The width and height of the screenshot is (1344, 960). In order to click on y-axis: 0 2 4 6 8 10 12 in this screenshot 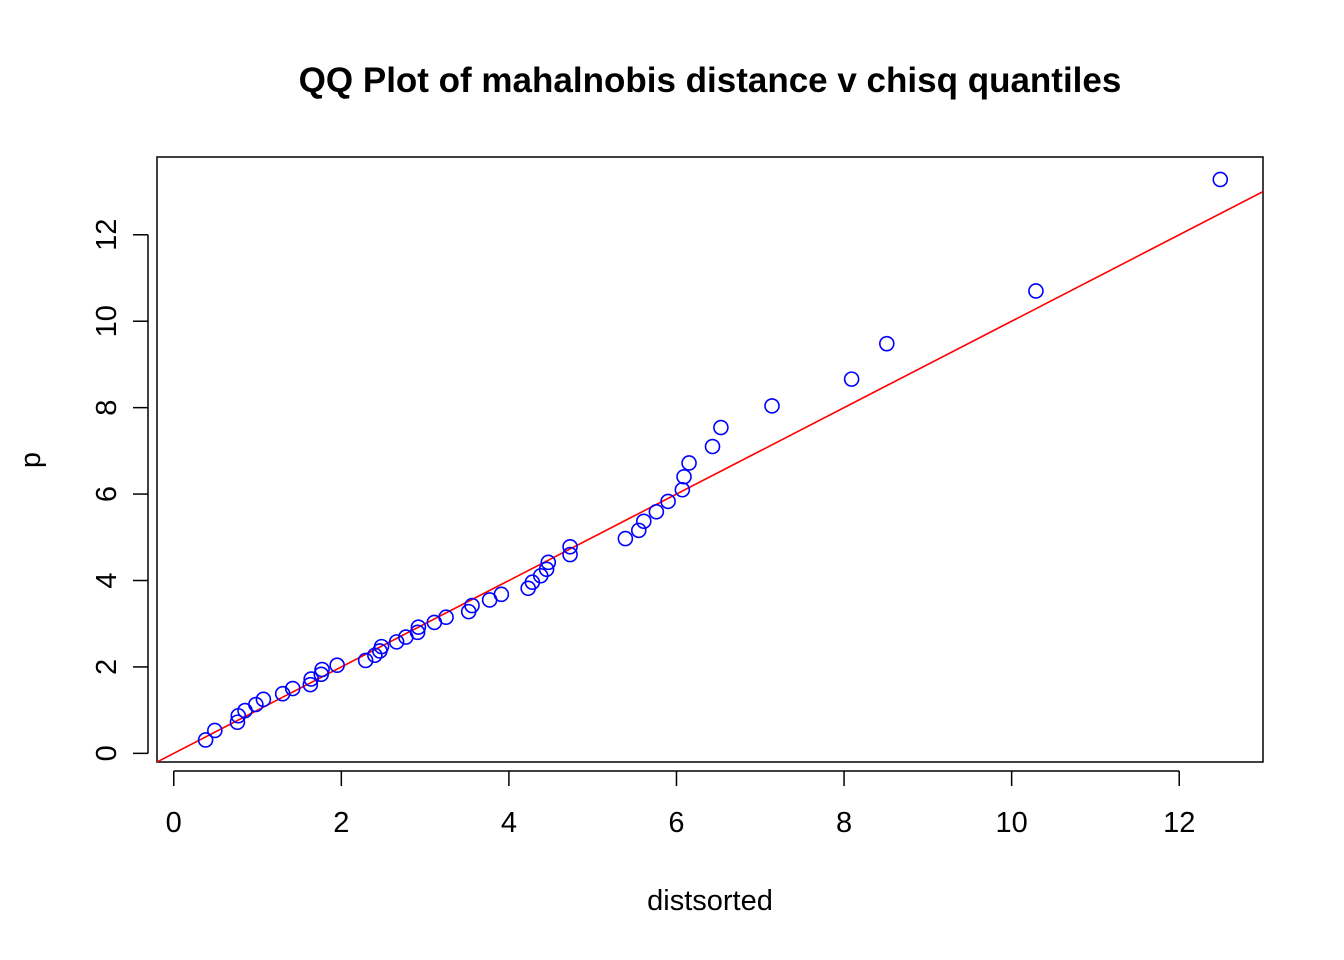, I will do `click(120, 490)`.